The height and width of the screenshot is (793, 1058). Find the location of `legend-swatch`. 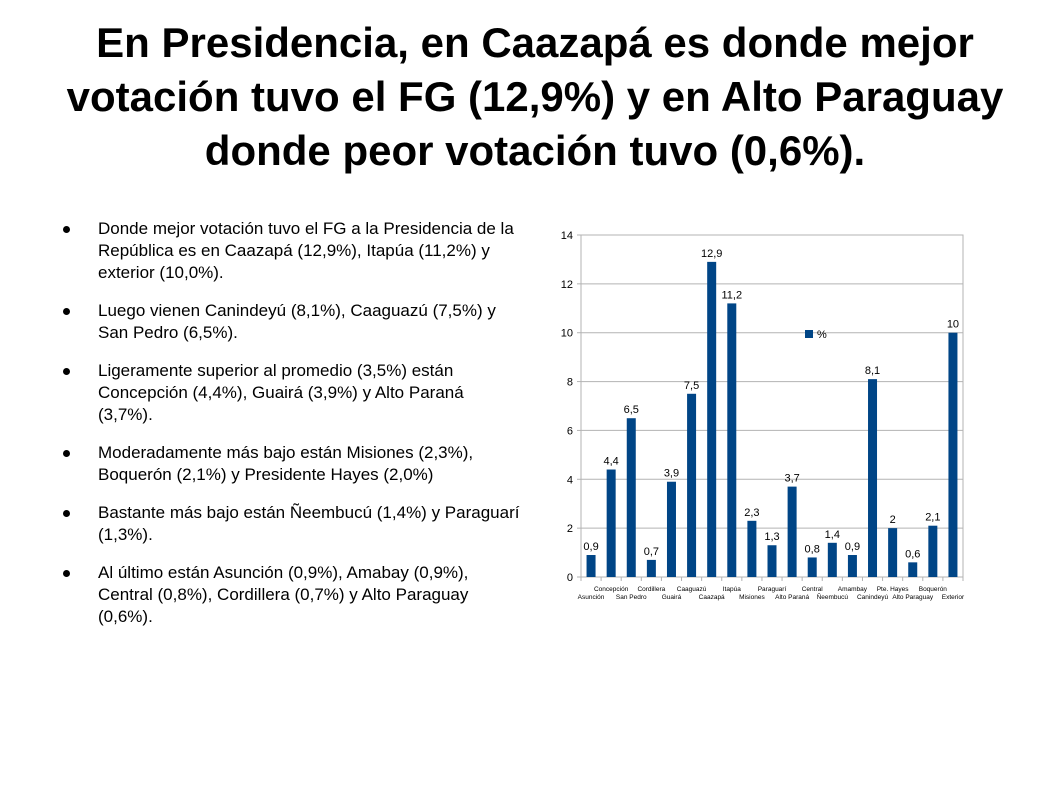

legend-swatch is located at coordinates (809, 334).